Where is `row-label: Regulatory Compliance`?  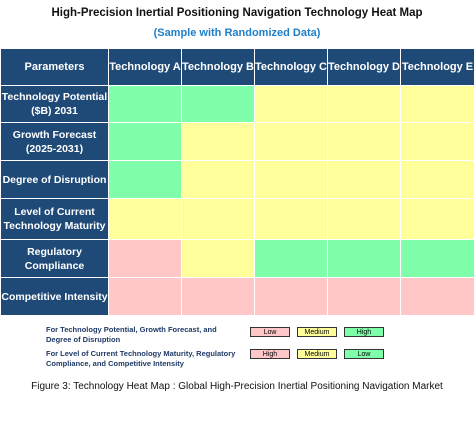 row-label: Regulatory Compliance is located at coordinates (54, 258).